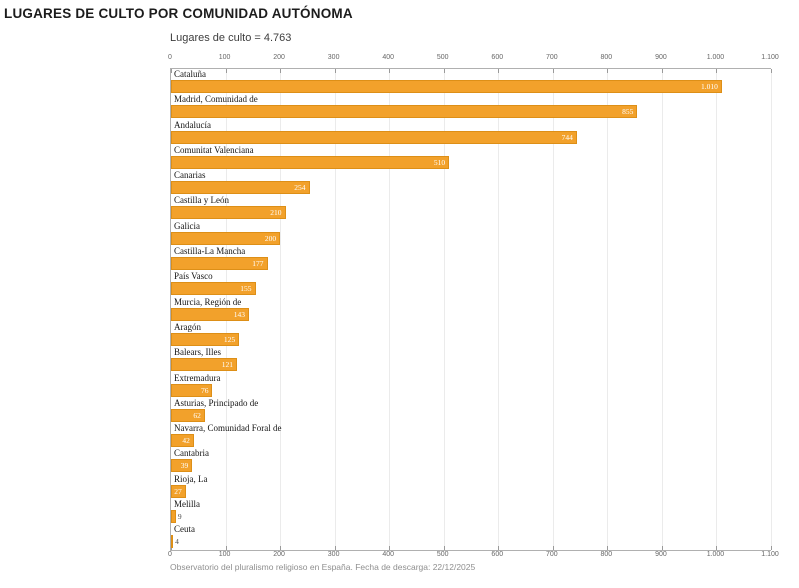 The image size is (799, 588). Describe the element at coordinates (188, 415) in the screenshot. I see `bar: 62` at that location.